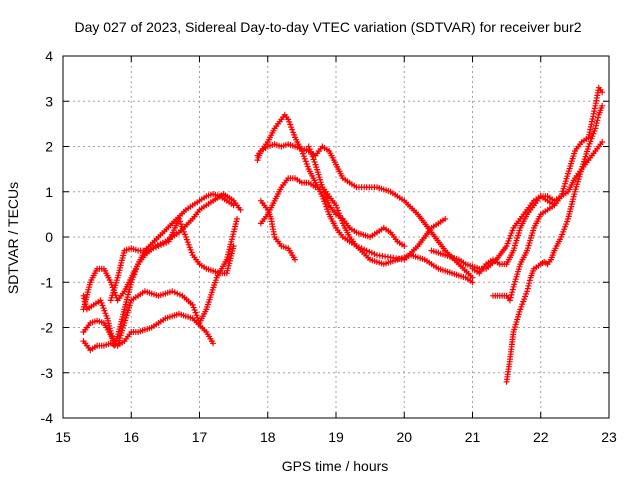  I want to click on x-tick-label: 17, so click(200, 437).